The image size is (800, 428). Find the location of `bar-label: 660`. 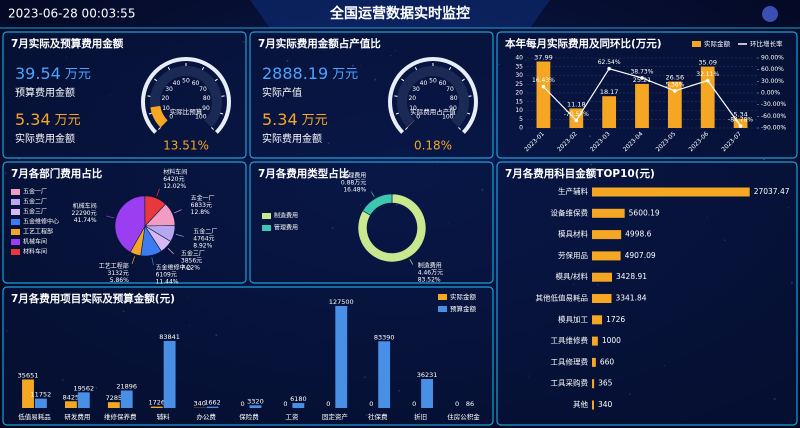

bar-label: 660 is located at coordinates (607, 361).